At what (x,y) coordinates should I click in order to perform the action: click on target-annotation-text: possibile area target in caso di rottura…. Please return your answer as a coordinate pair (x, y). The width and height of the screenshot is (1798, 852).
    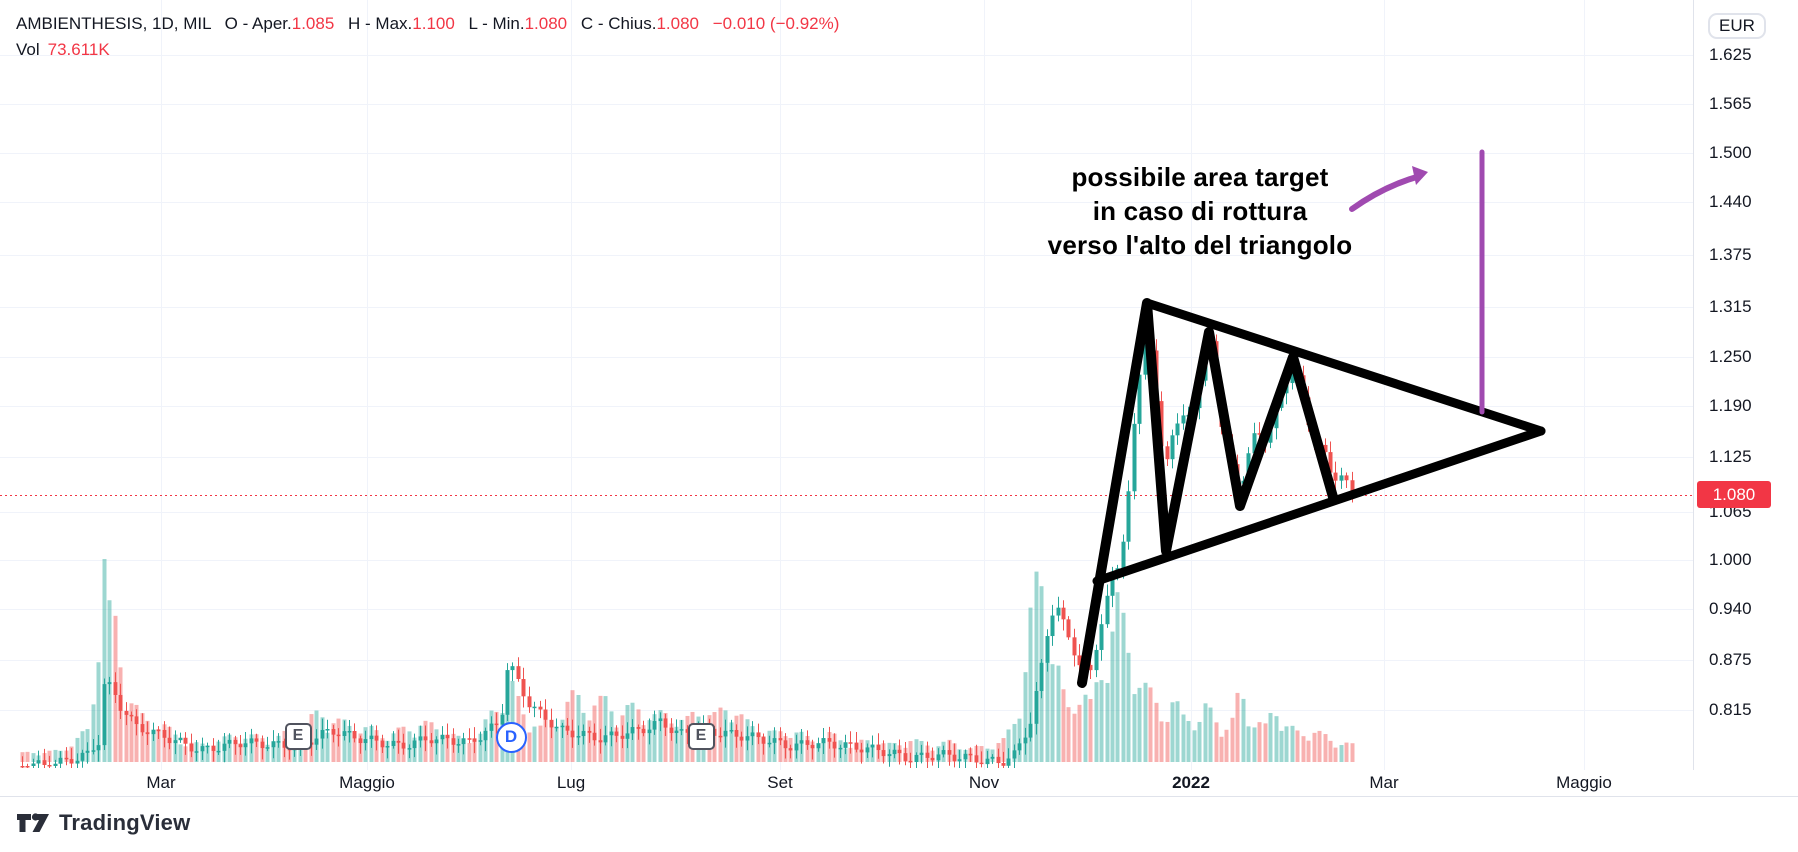
    Looking at the image, I should click on (1200, 211).